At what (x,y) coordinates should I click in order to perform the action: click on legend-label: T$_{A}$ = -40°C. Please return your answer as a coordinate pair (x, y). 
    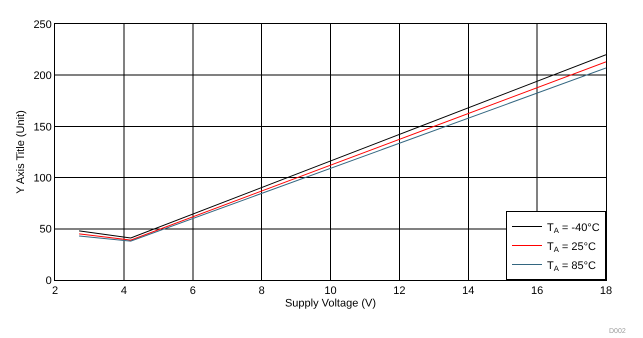
    Looking at the image, I should click on (573, 229).